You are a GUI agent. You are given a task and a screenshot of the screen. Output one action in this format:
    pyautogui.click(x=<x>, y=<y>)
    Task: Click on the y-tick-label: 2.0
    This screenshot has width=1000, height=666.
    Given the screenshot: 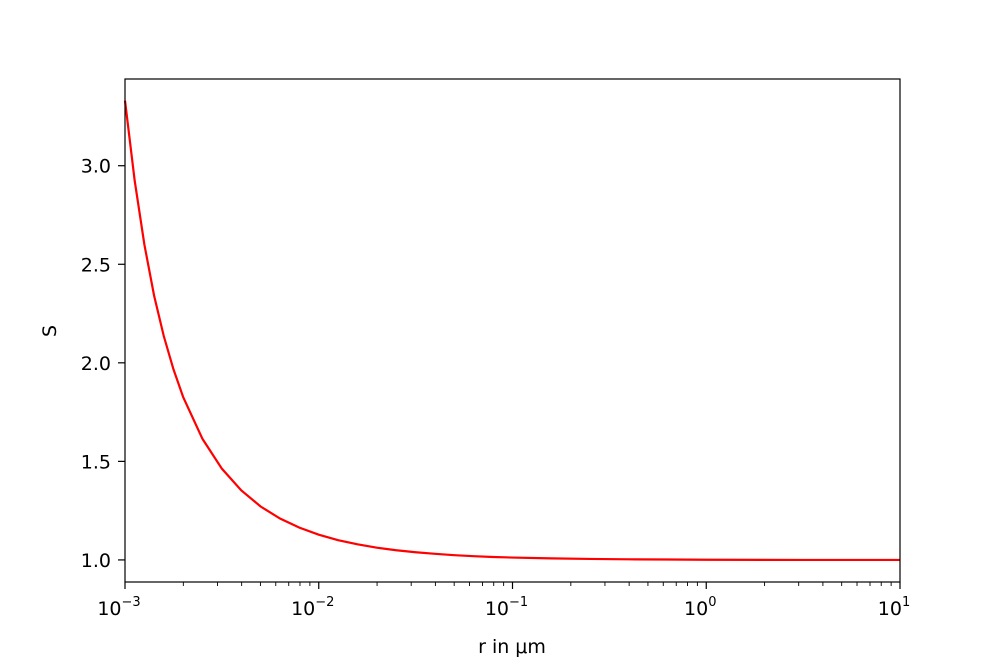 What is the action you would take?
    pyautogui.click(x=96, y=364)
    